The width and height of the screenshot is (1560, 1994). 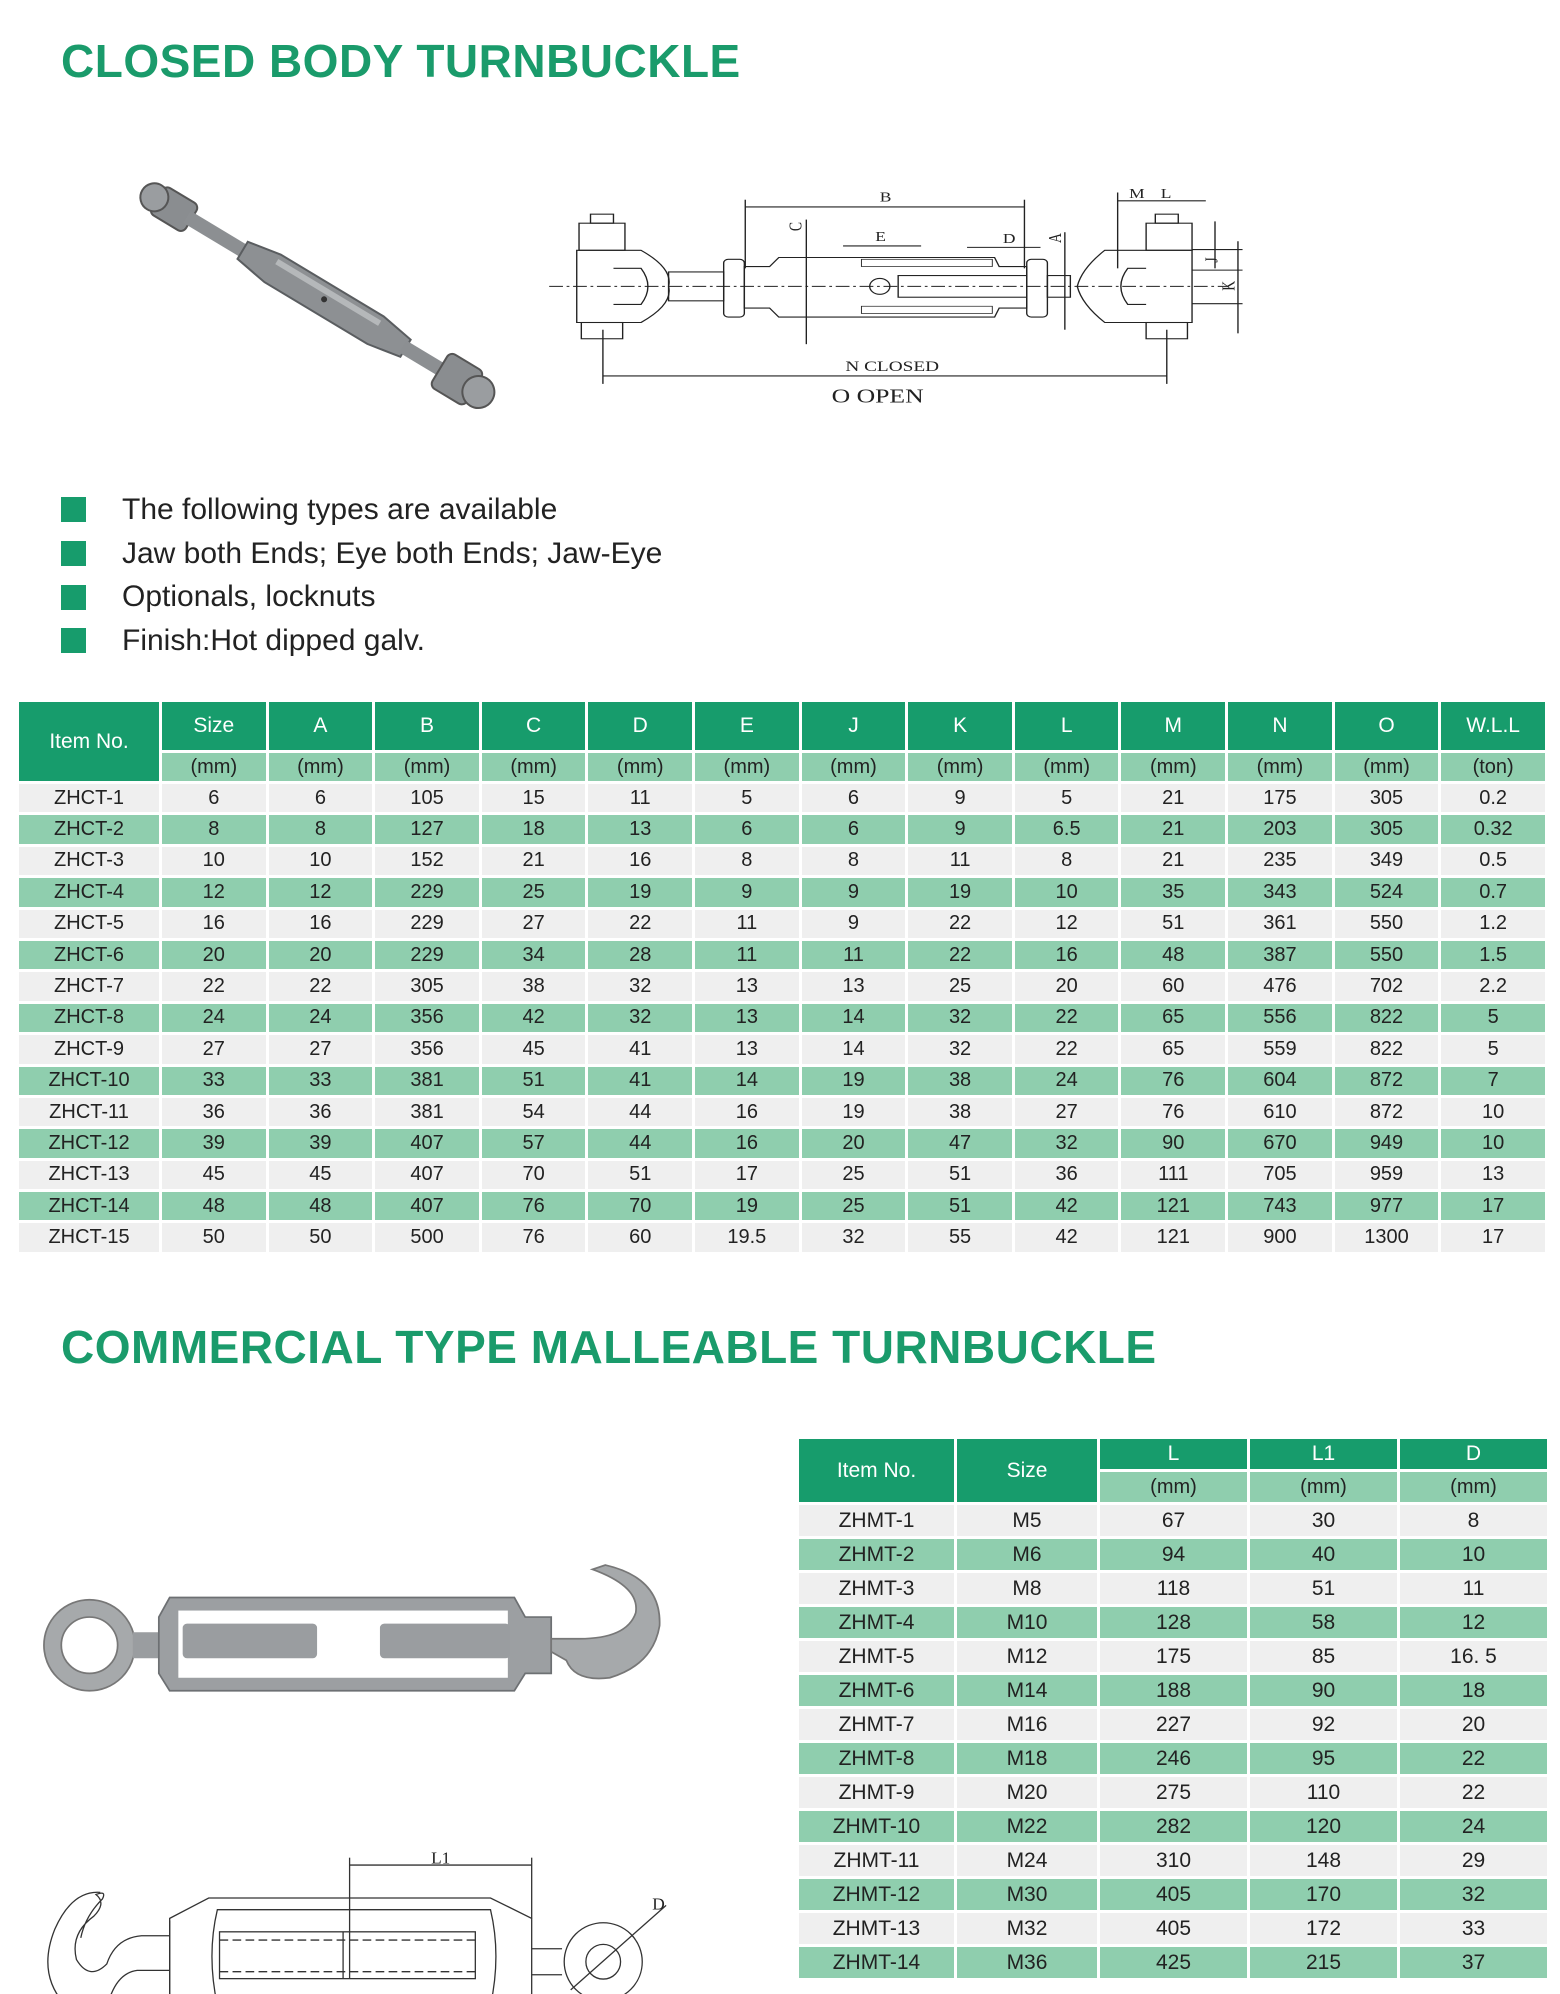 What do you see at coordinates (1027, 1758) in the screenshot?
I see `value-cell: M18` at bounding box center [1027, 1758].